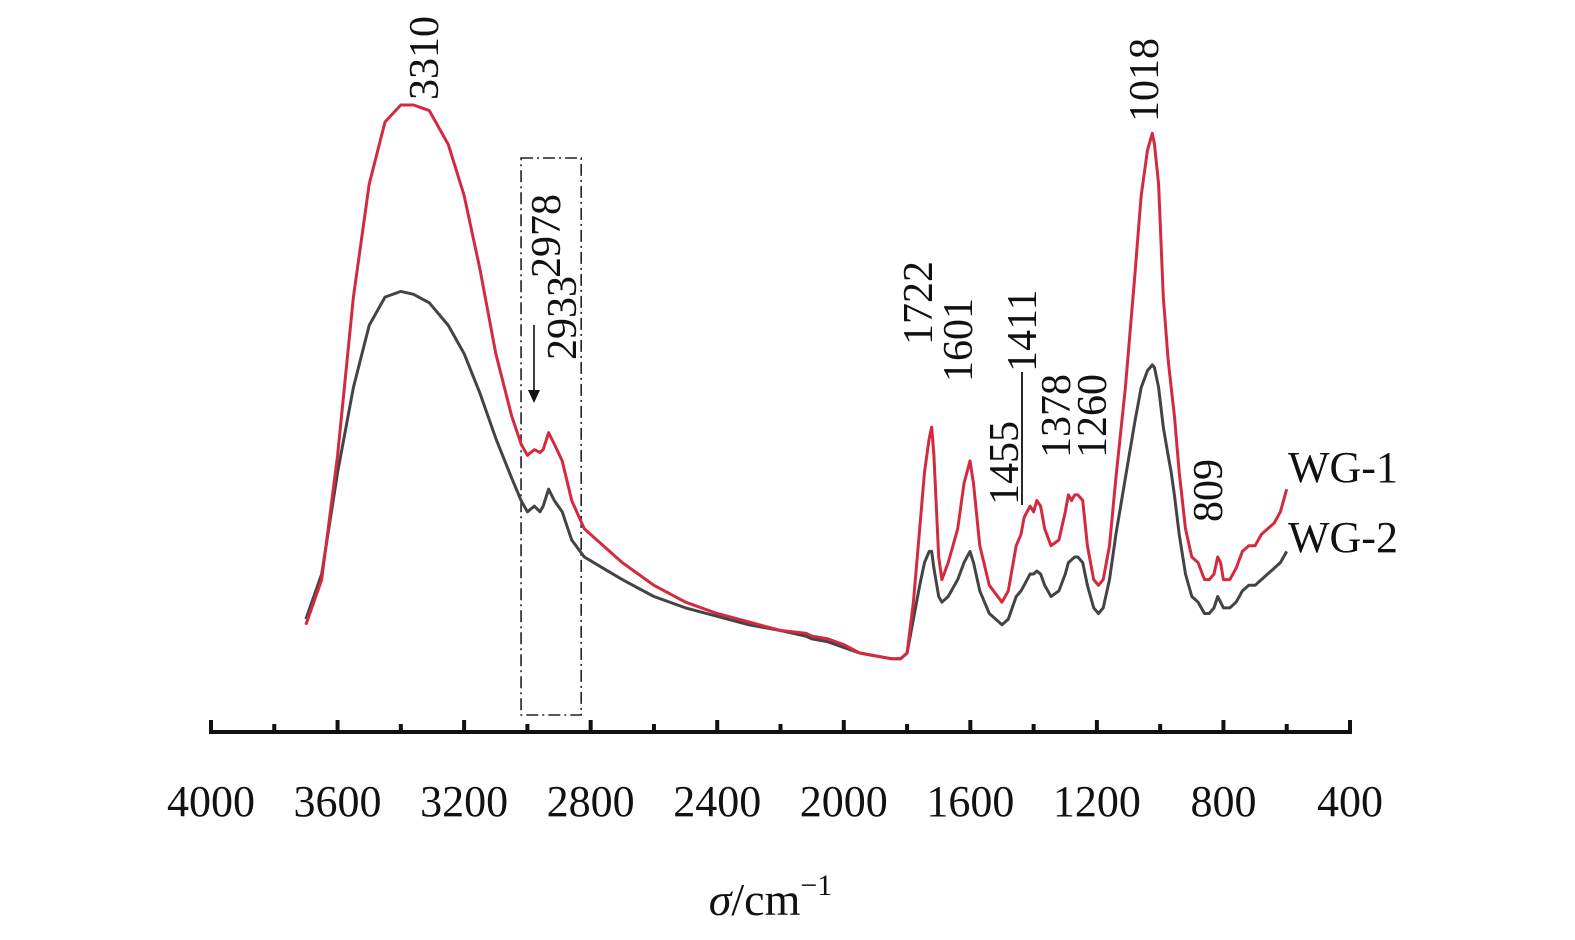  What do you see at coordinates (534, 396) in the screenshot?
I see `arrow-head-icon` at bounding box center [534, 396].